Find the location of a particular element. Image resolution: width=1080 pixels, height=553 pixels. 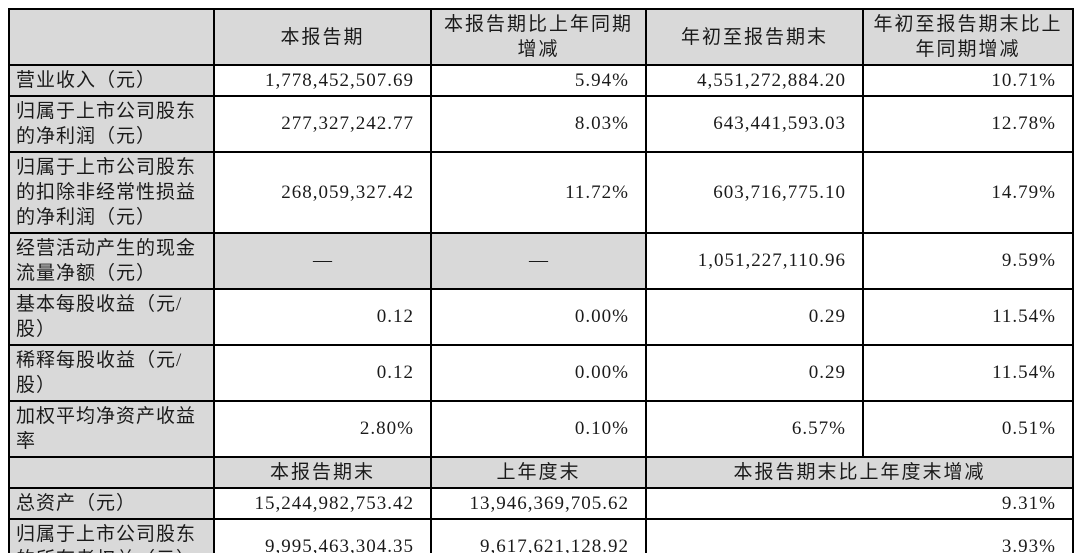

cell-net-profit-excl-ytd: 603,716,775.10 is located at coordinates (754, 192).